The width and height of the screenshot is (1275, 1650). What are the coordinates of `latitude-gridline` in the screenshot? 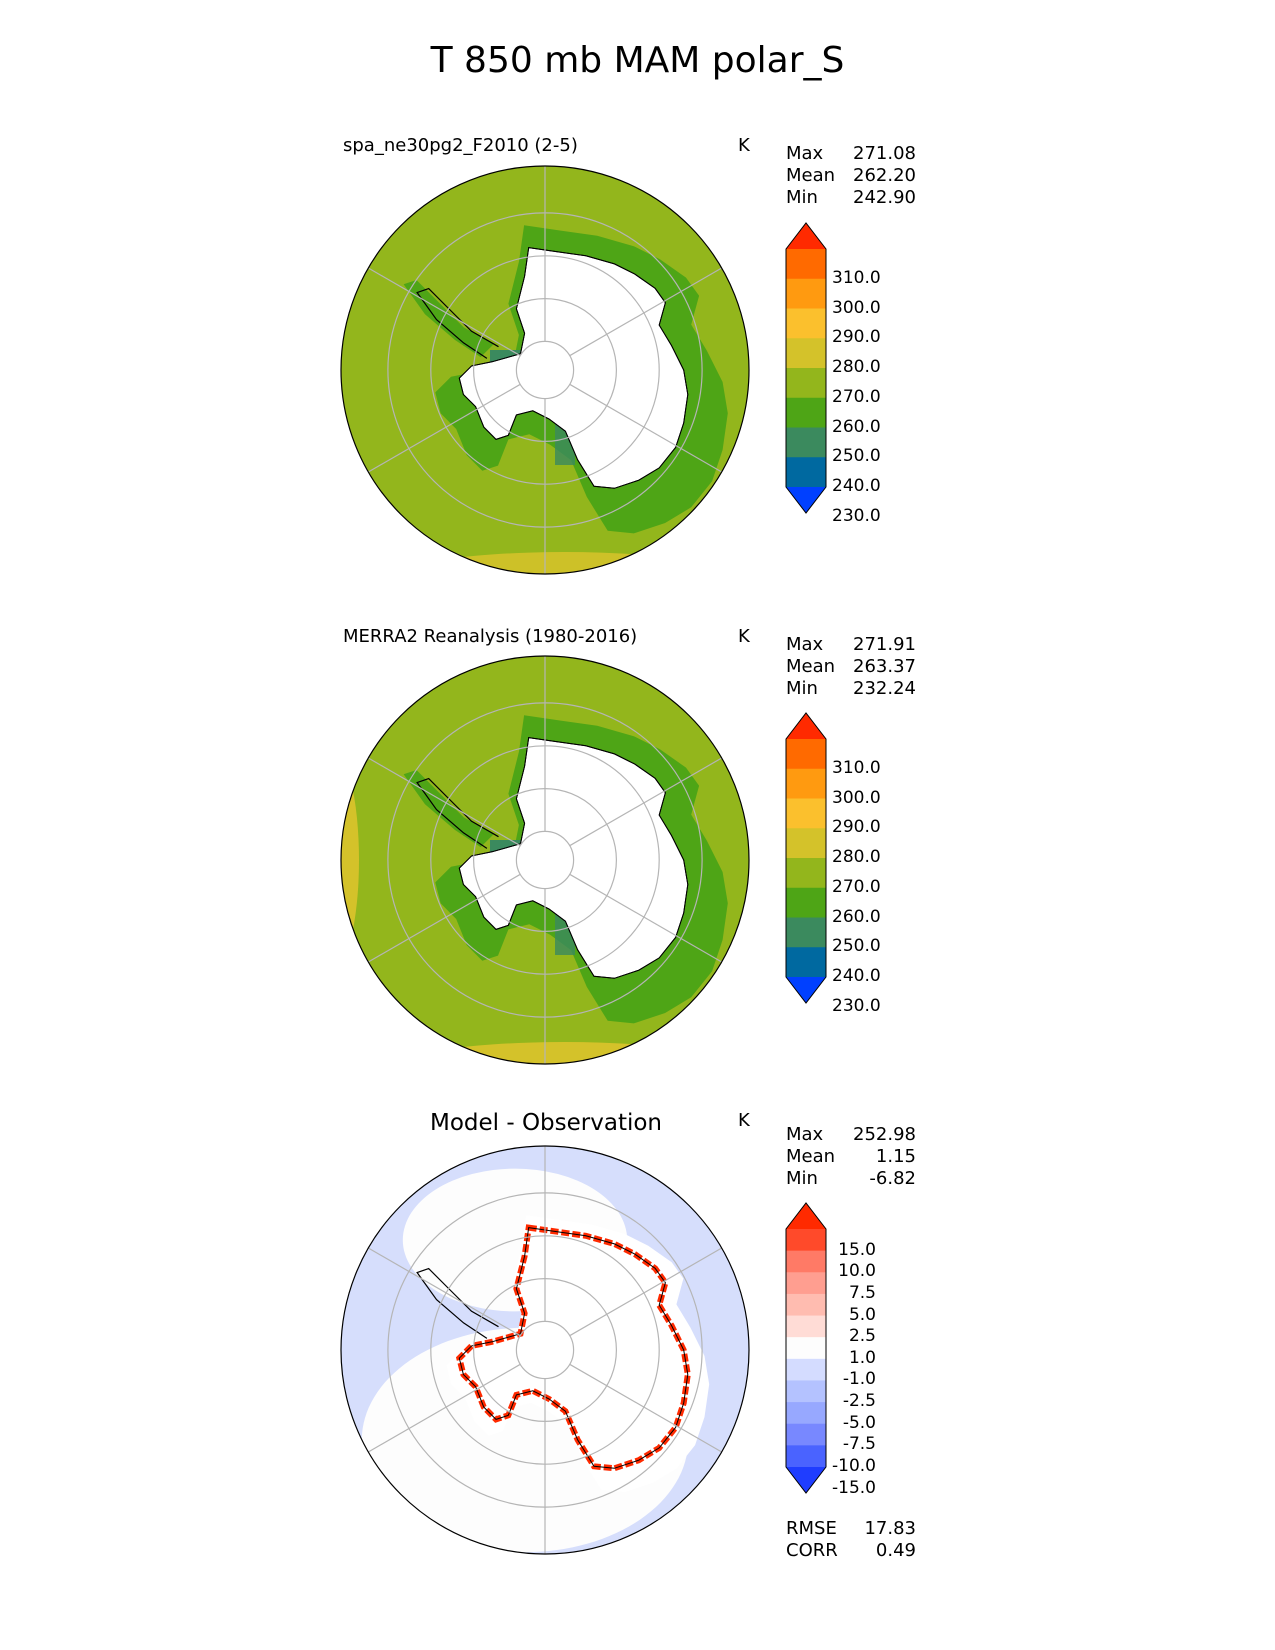 It's located at (545, 1350).